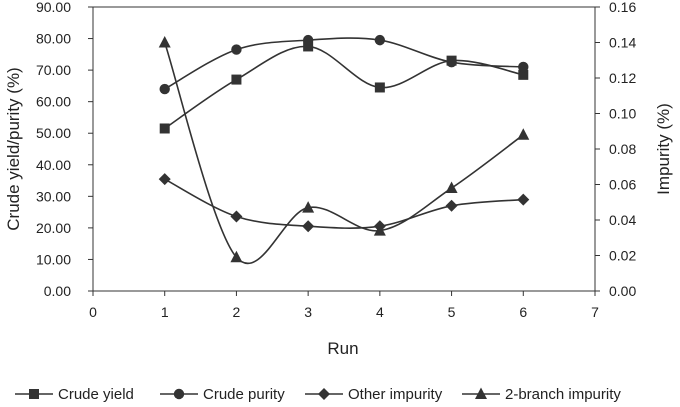  Describe the element at coordinates (244, 394) in the screenshot. I see `legend-label: Crude purity` at that location.